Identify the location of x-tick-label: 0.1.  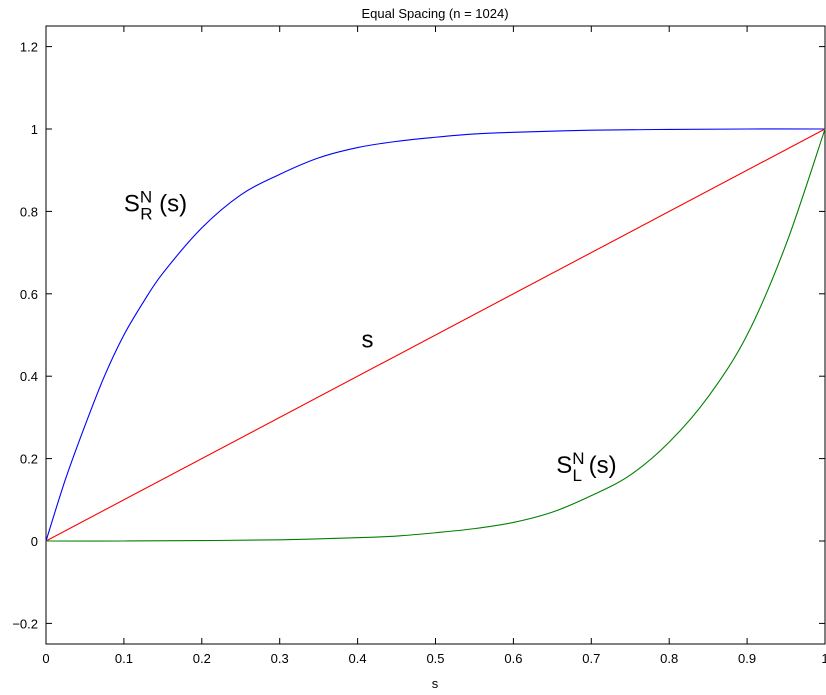
(124, 658).